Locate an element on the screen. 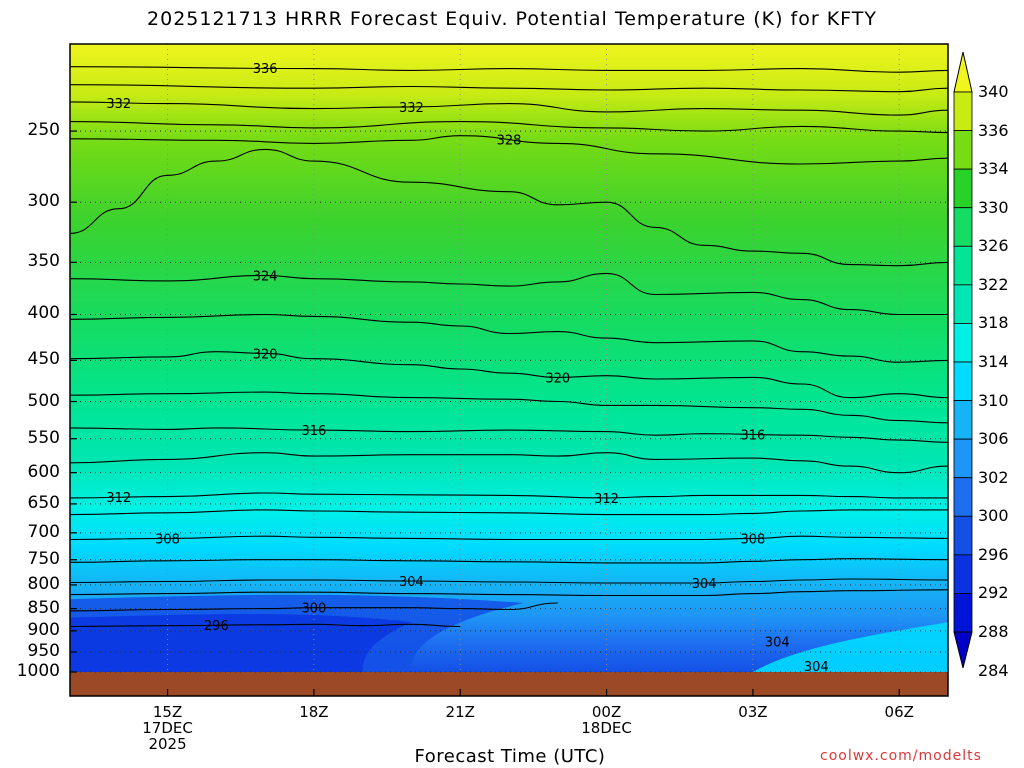 This screenshot has width=1024, height=768. y-tick-label: 250 is located at coordinates (43, 130).